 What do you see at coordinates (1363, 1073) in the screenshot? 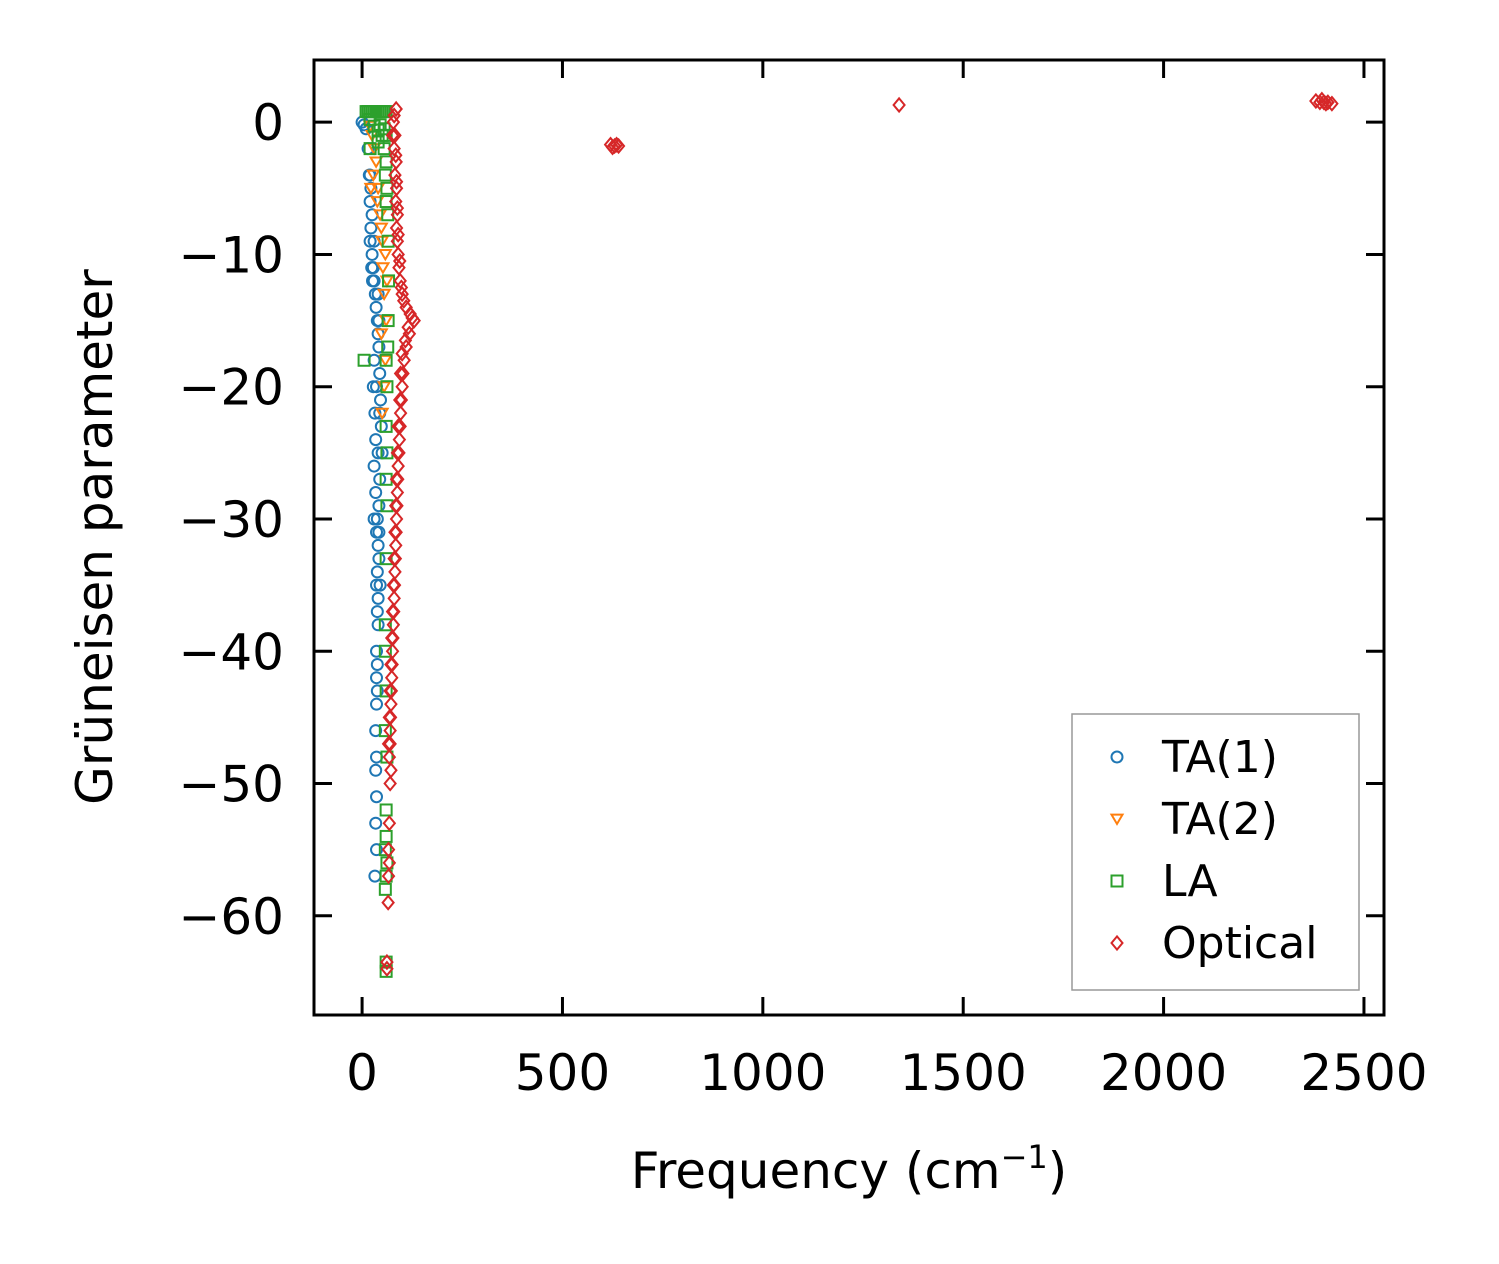
I see `x-tick-label: 2500` at bounding box center [1363, 1073].